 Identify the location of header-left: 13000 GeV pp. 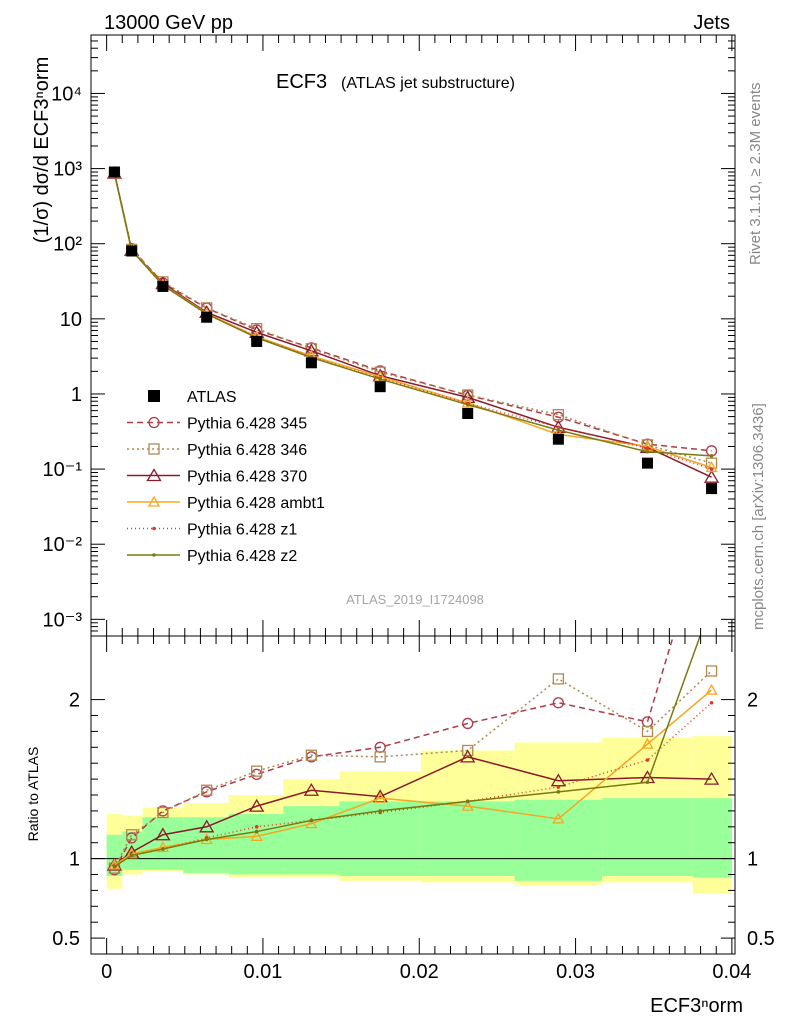
(168, 23).